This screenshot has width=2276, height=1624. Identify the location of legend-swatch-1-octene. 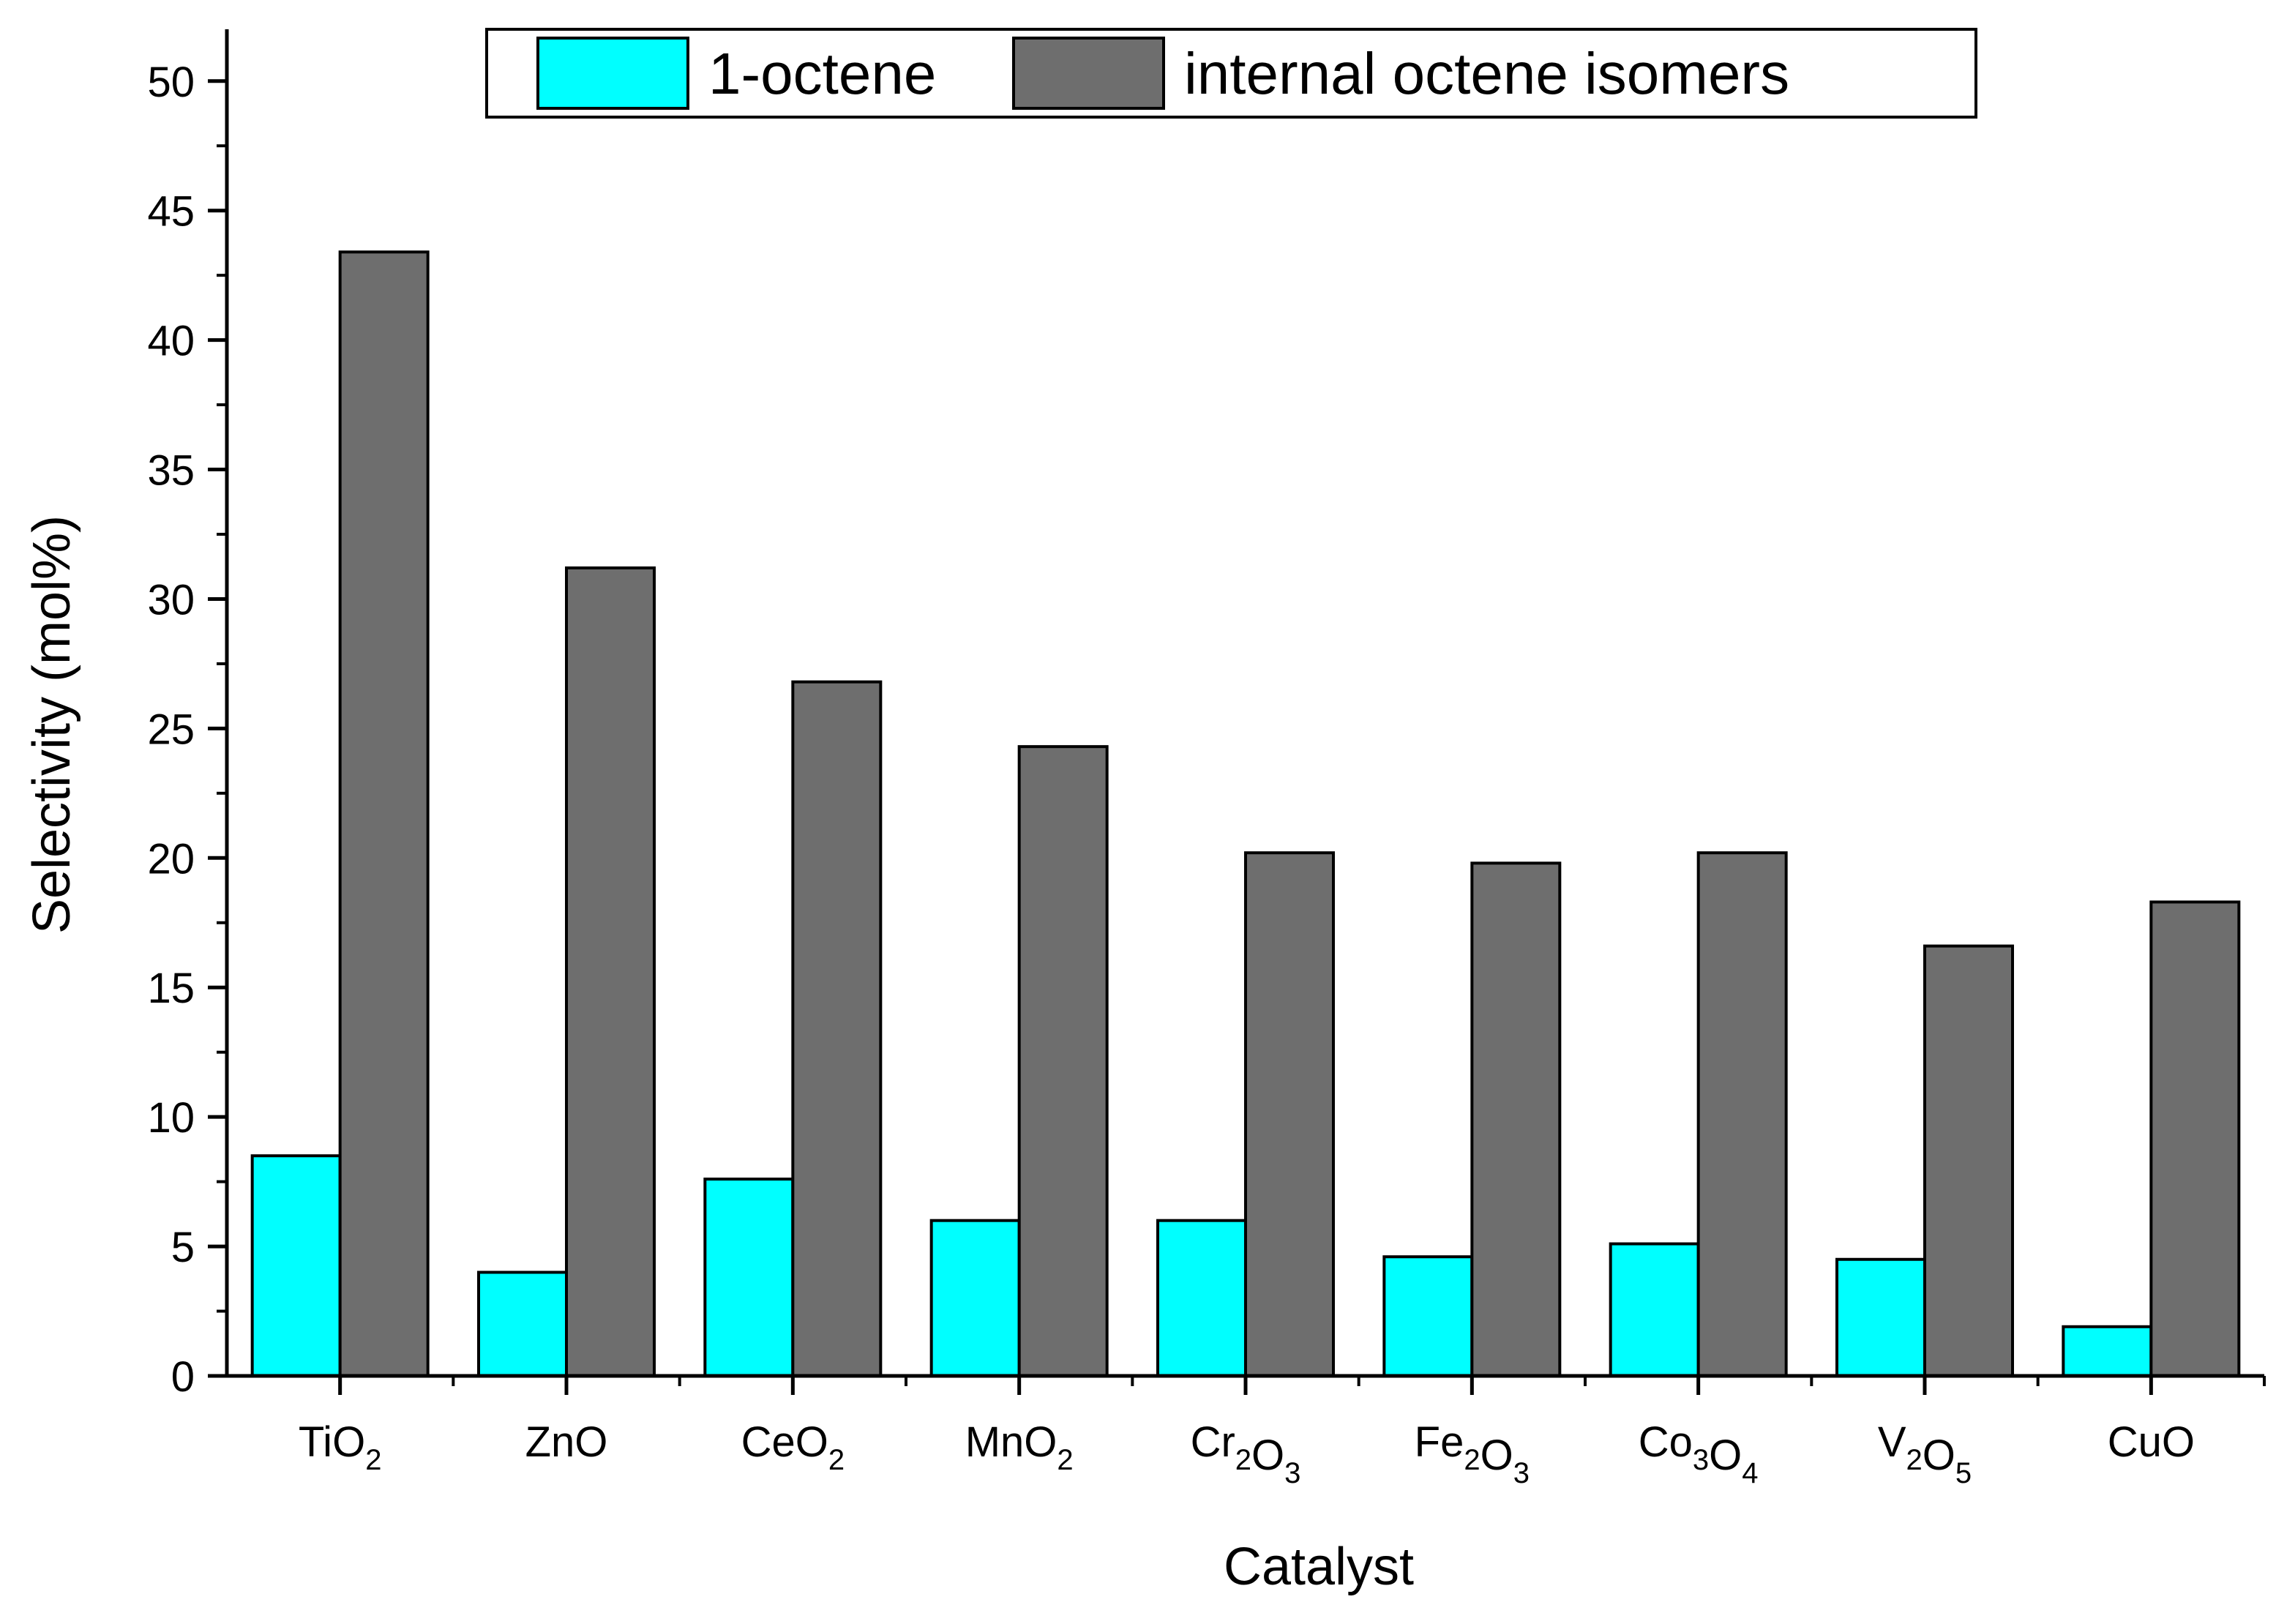
(612, 73).